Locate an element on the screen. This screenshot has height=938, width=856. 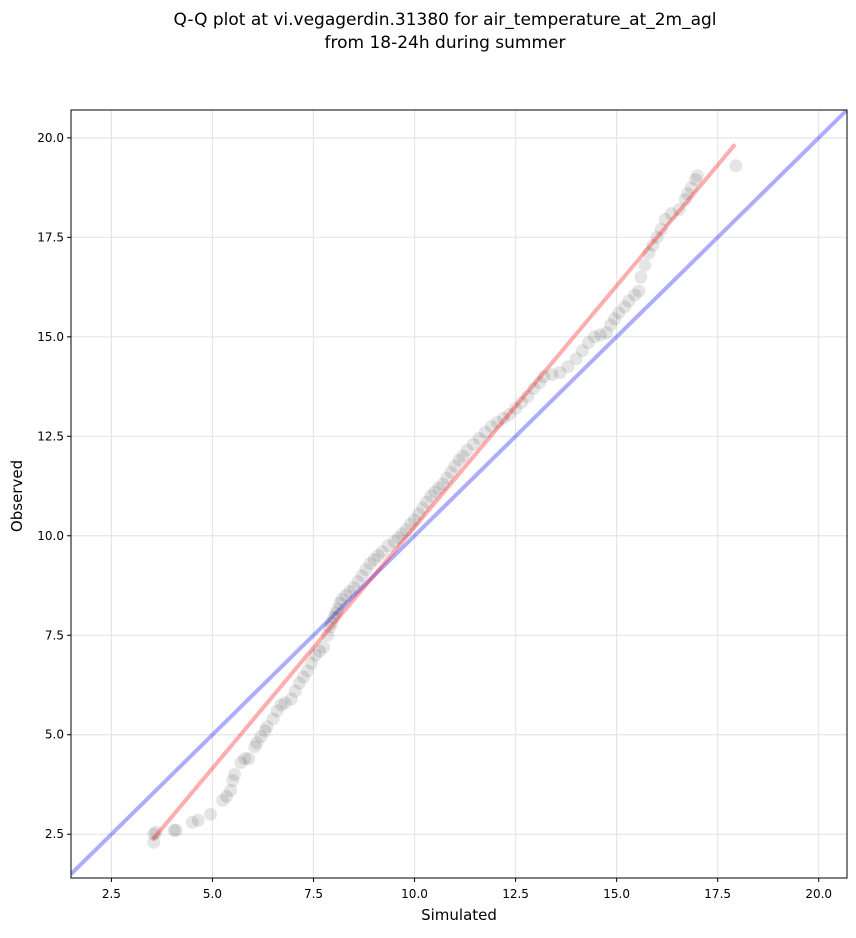
y-tick-label: 10.0 is located at coordinates (50, 536).